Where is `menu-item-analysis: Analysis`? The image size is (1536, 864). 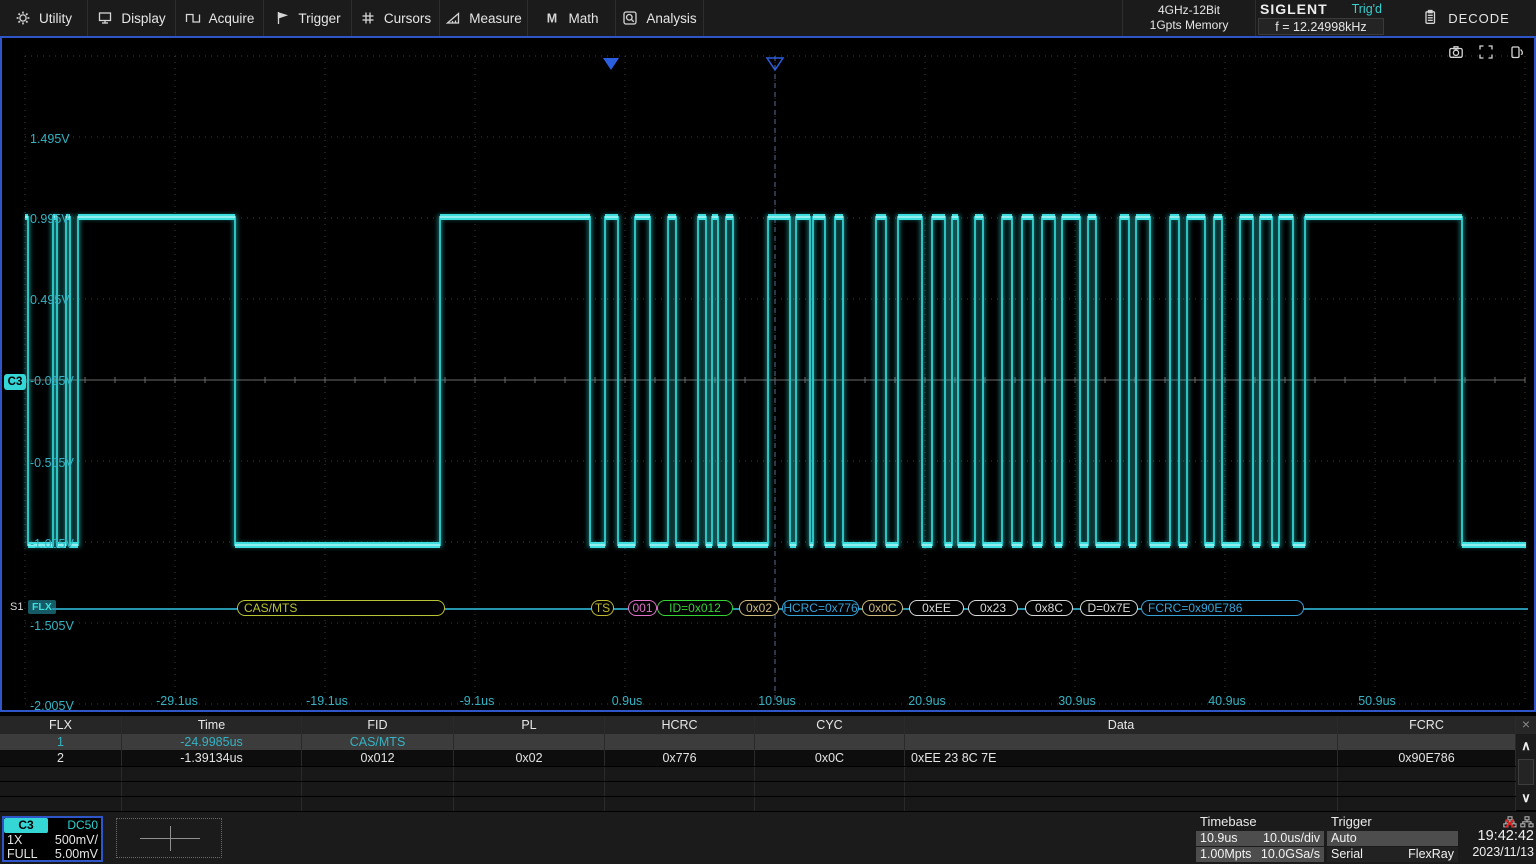
menu-item-analysis: Analysis is located at coordinates (660, 18).